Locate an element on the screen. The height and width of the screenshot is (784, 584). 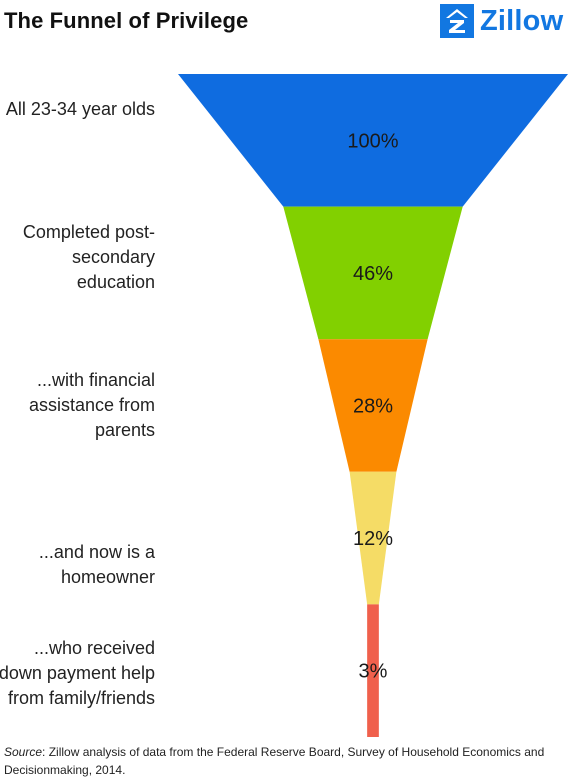
stage-label-all: All 23-34 year olds is located at coordinates (80, 109).